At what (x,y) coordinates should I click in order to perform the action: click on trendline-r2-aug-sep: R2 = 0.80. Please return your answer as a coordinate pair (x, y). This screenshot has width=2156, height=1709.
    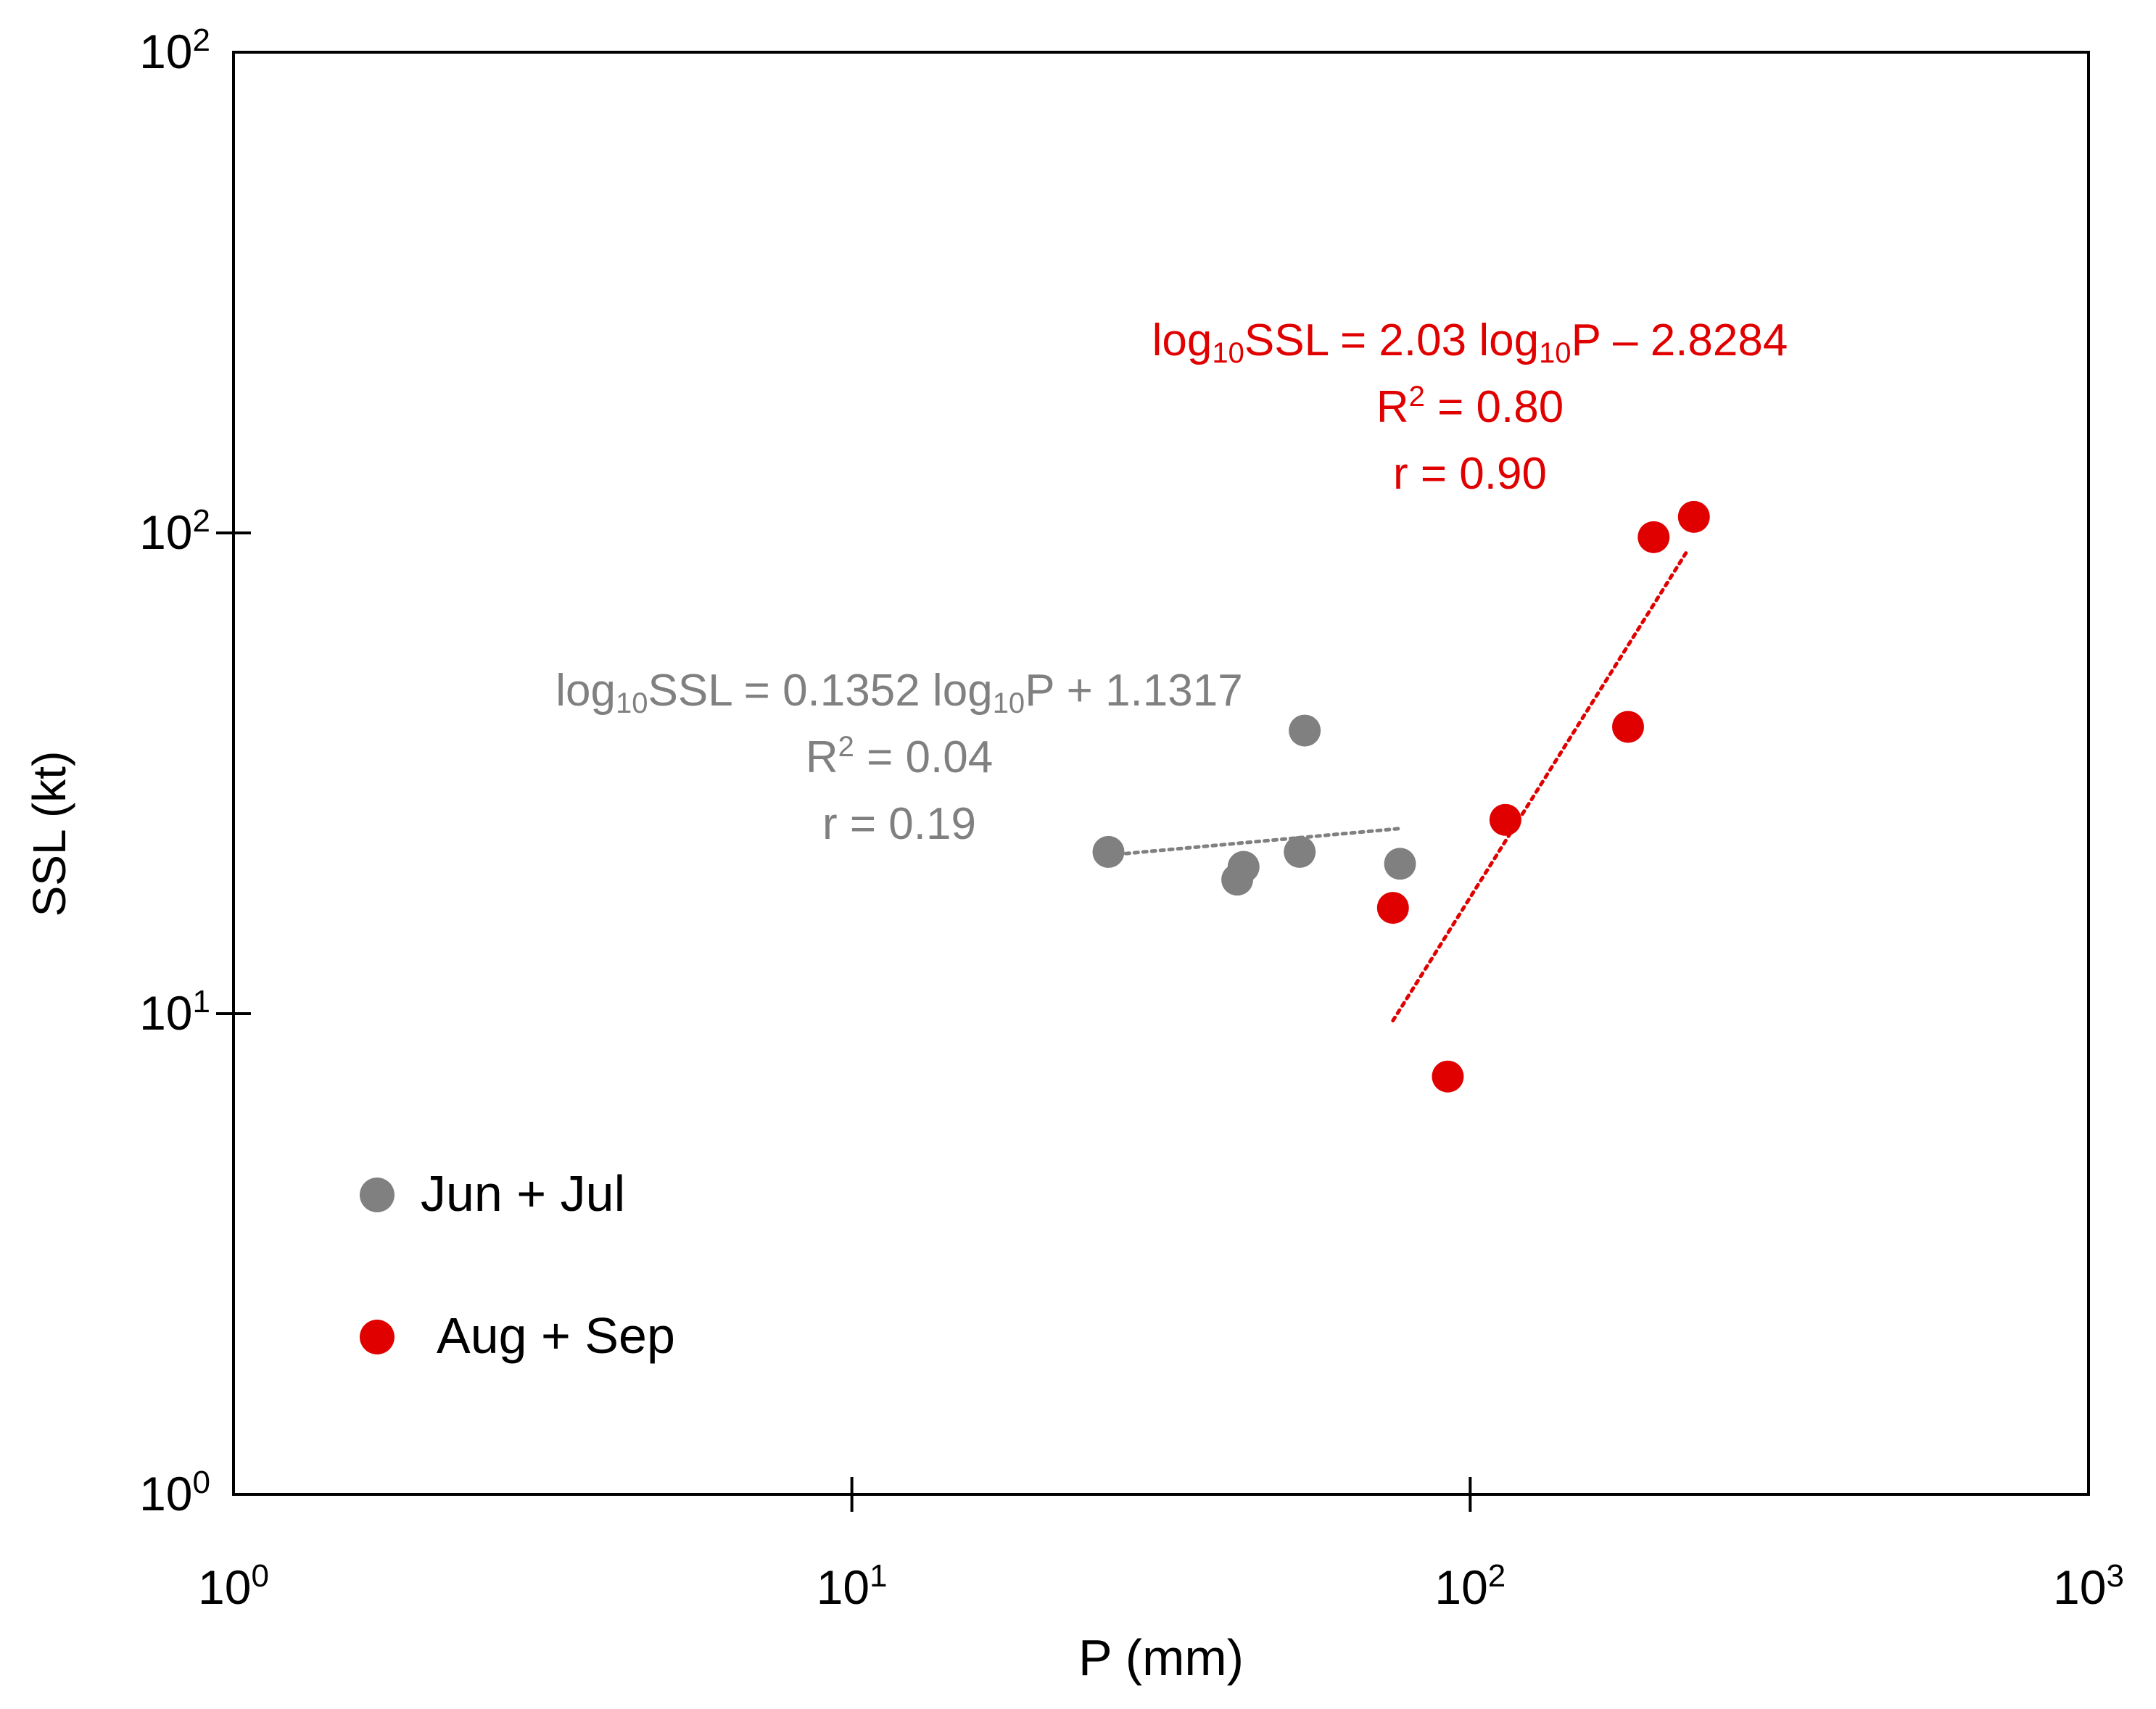
    Looking at the image, I should click on (1470, 406).